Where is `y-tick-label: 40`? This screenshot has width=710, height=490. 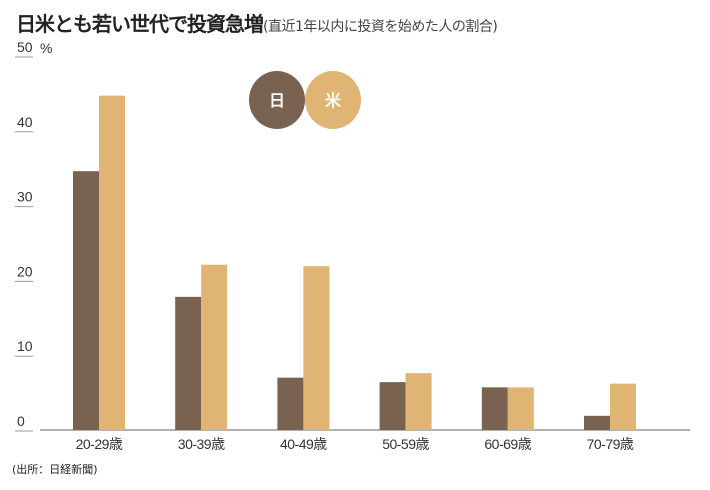 y-tick-label: 40 is located at coordinates (25, 122).